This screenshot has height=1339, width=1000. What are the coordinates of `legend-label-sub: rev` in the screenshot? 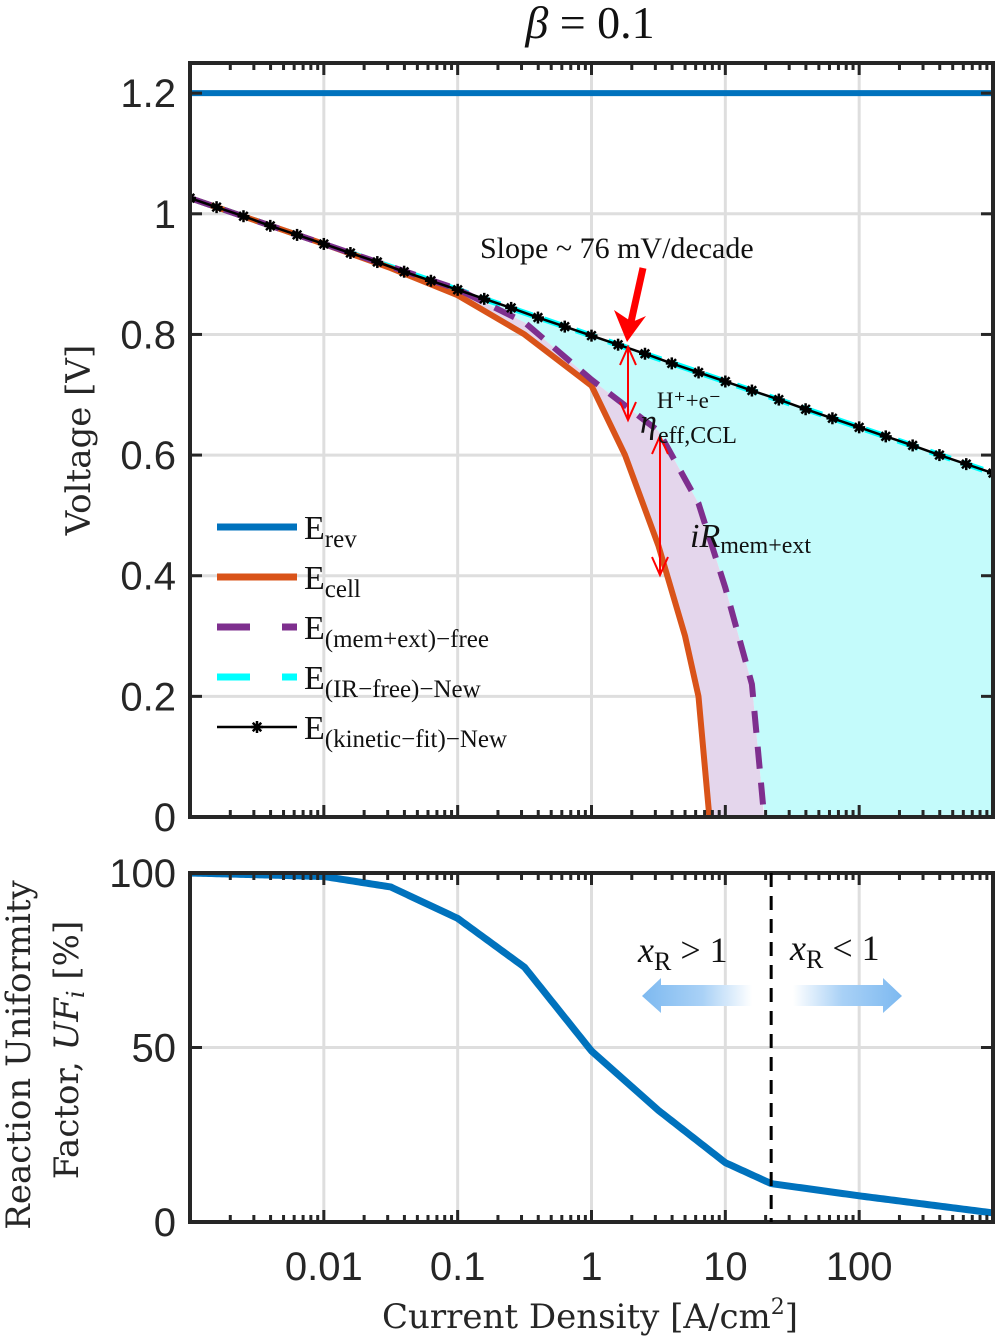 It's located at (341, 539).